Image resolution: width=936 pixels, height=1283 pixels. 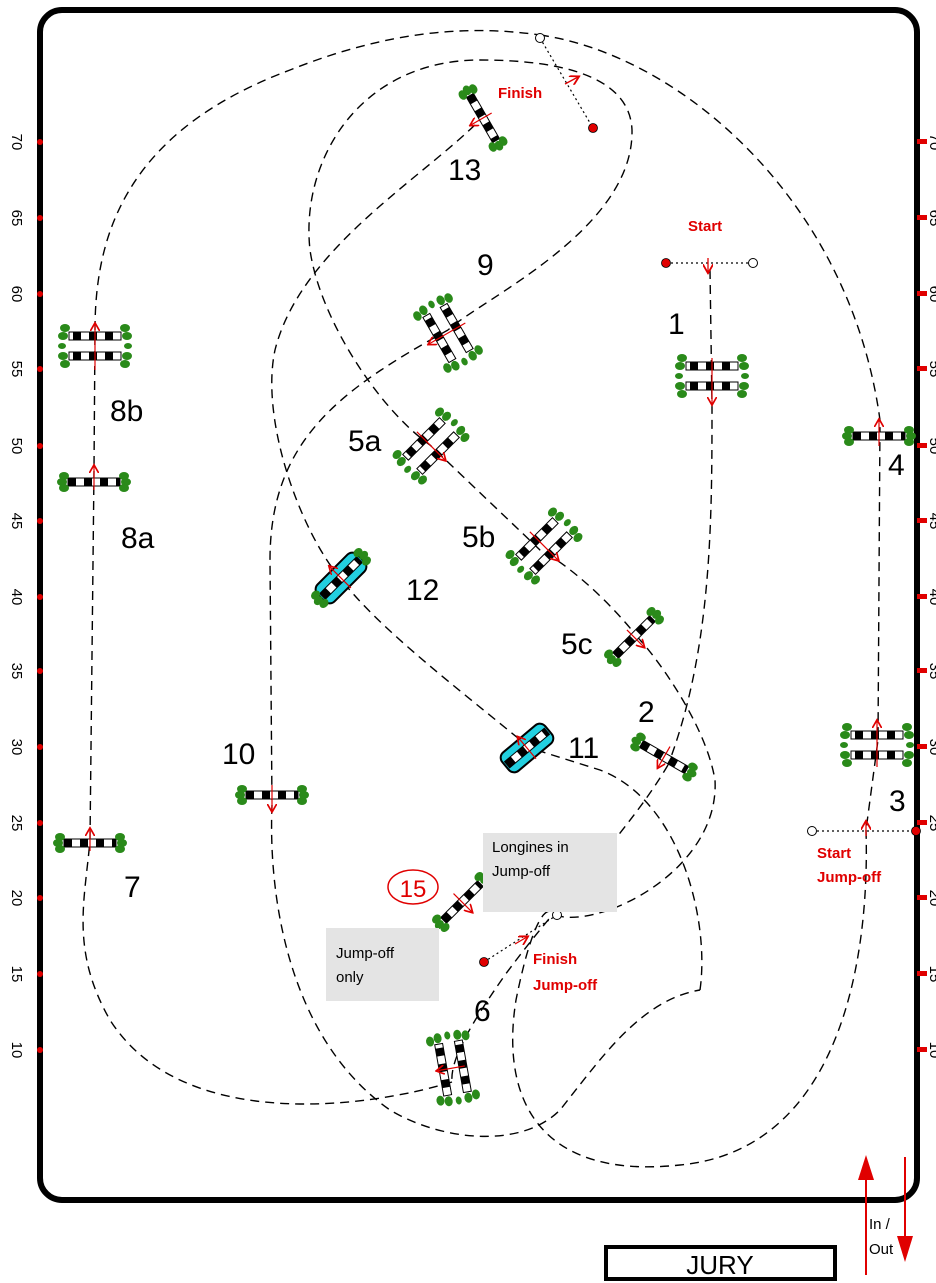 I want to click on obstacle-number-12: 12, so click(x=422, y=590).